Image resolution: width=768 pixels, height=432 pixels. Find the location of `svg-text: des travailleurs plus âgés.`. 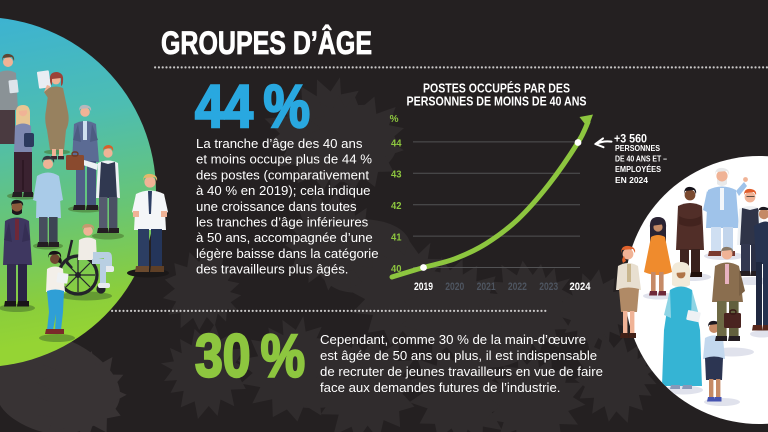

svg-text: des travailleurs plus âgés. is located at coordinates (272, 269).